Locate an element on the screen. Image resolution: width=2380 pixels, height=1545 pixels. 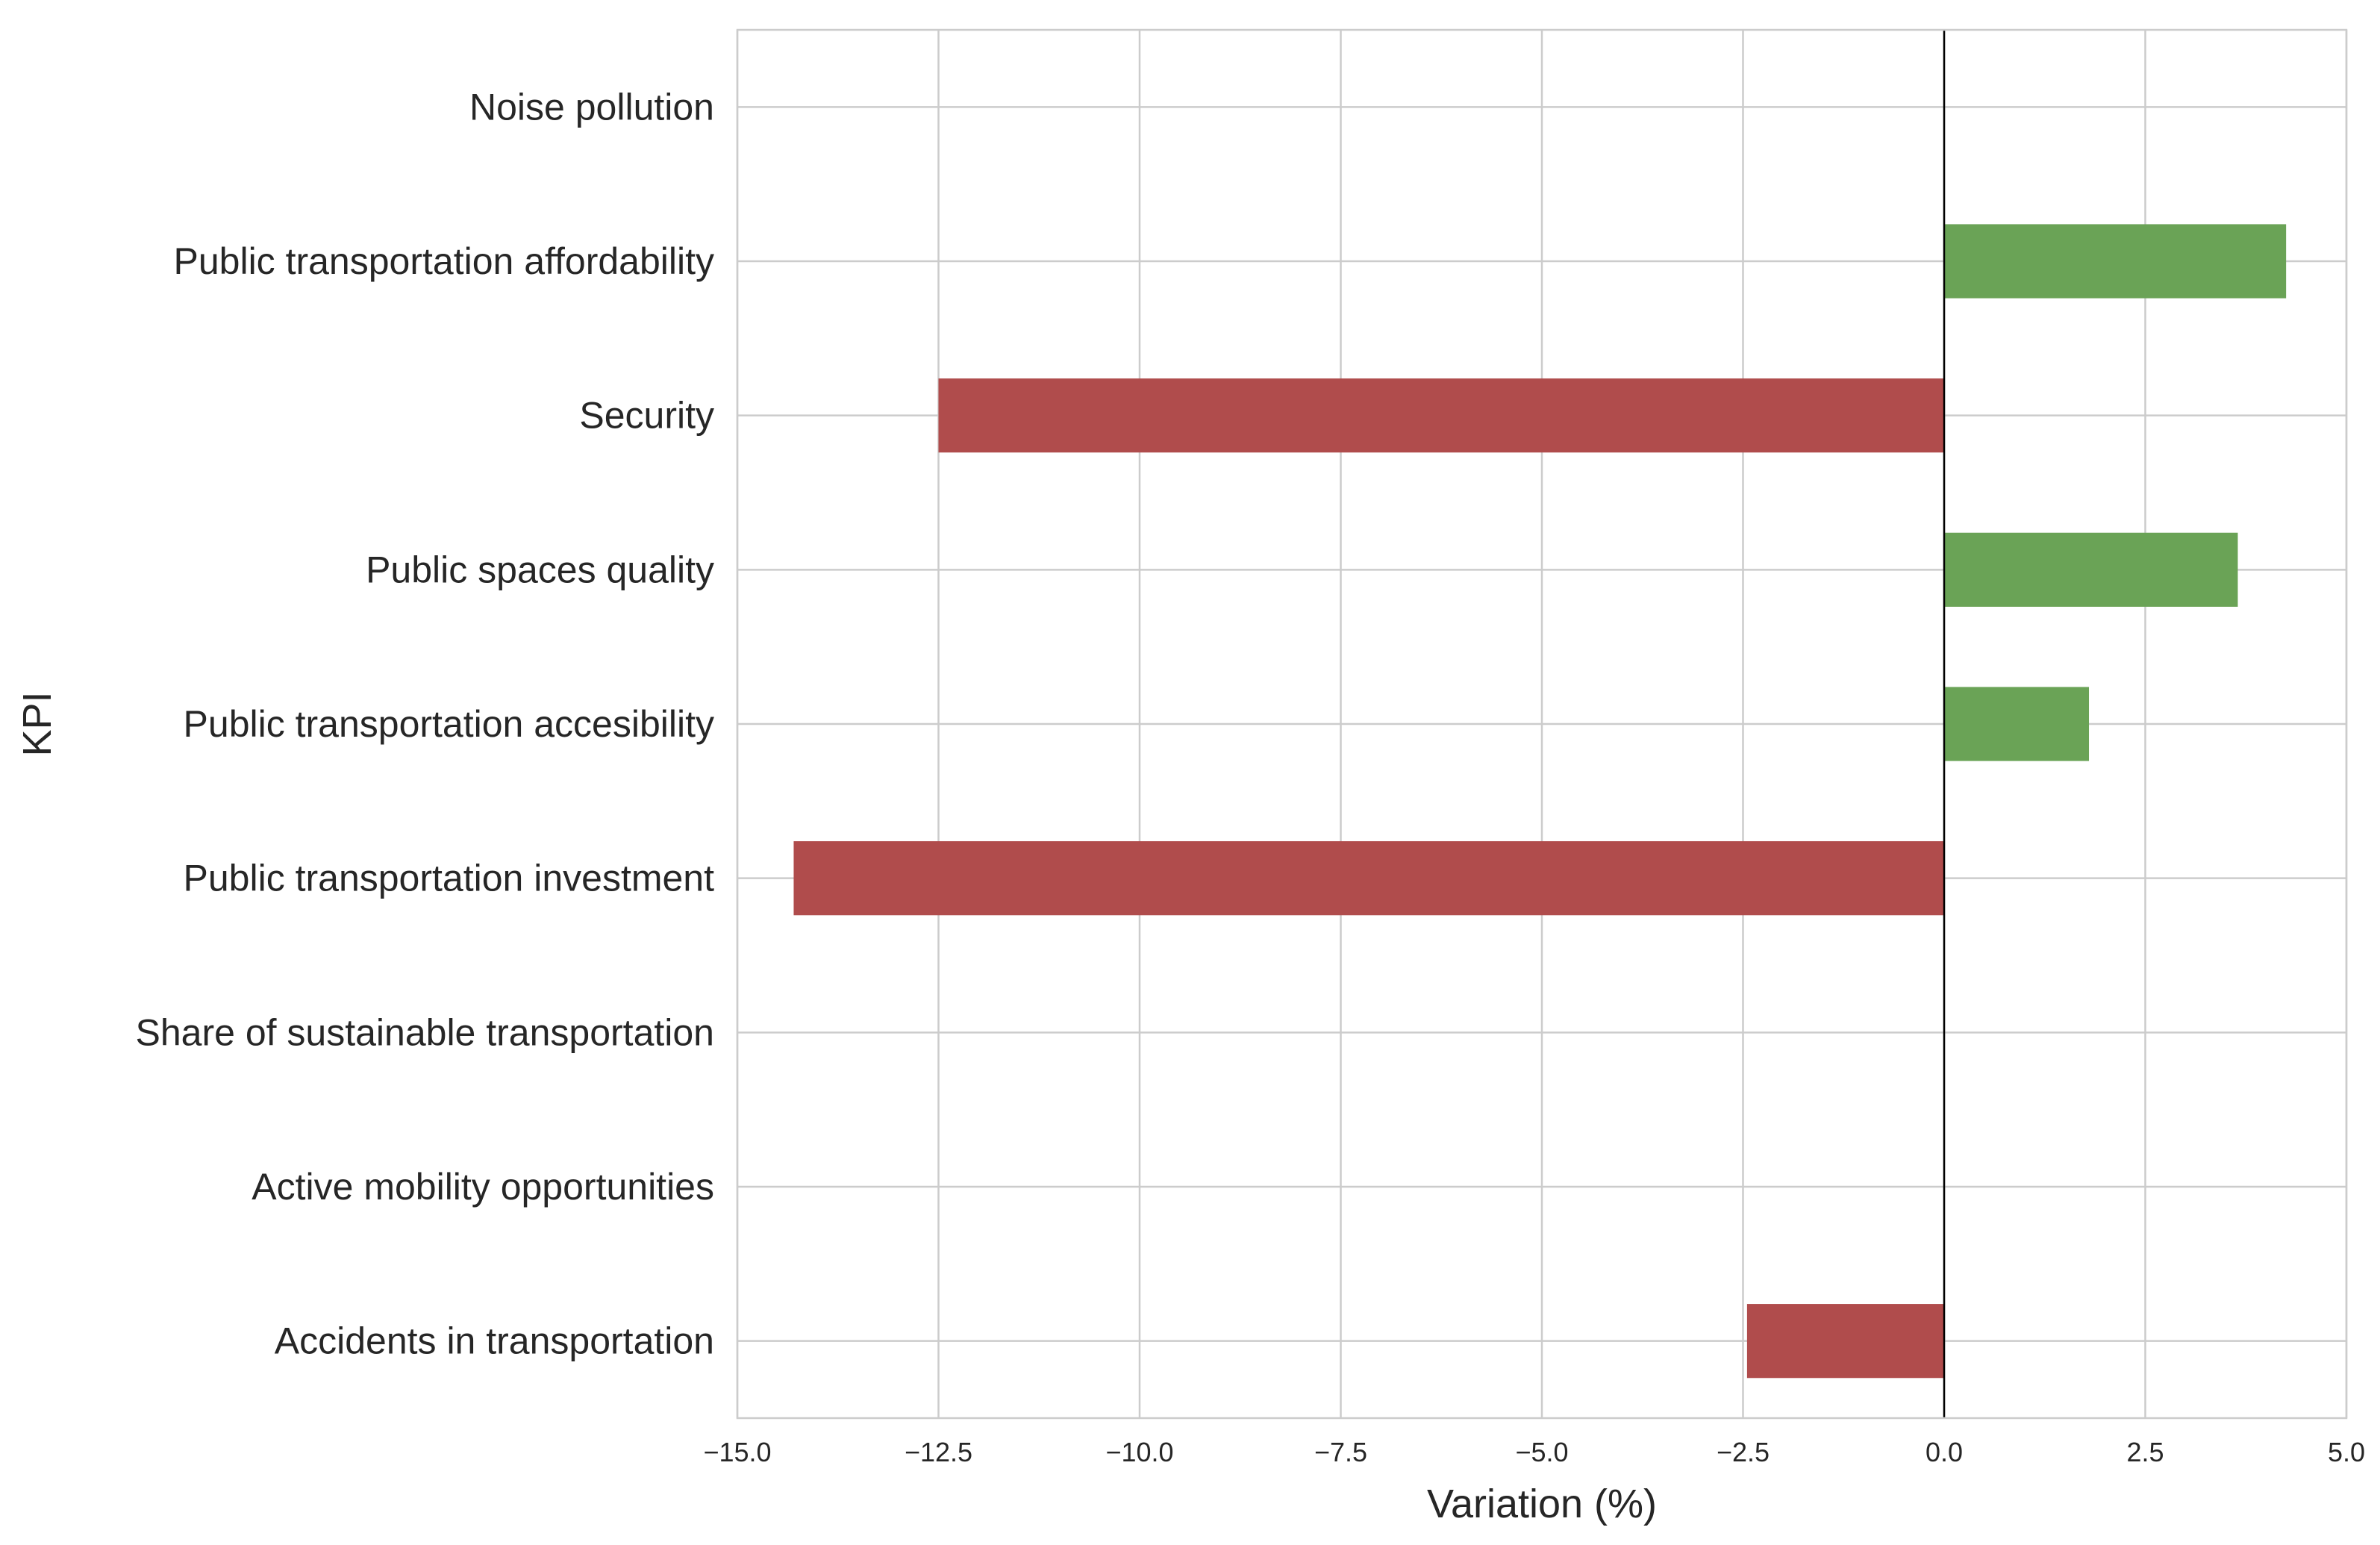
y-tick-label: Security is located at coordinates (646, 416).